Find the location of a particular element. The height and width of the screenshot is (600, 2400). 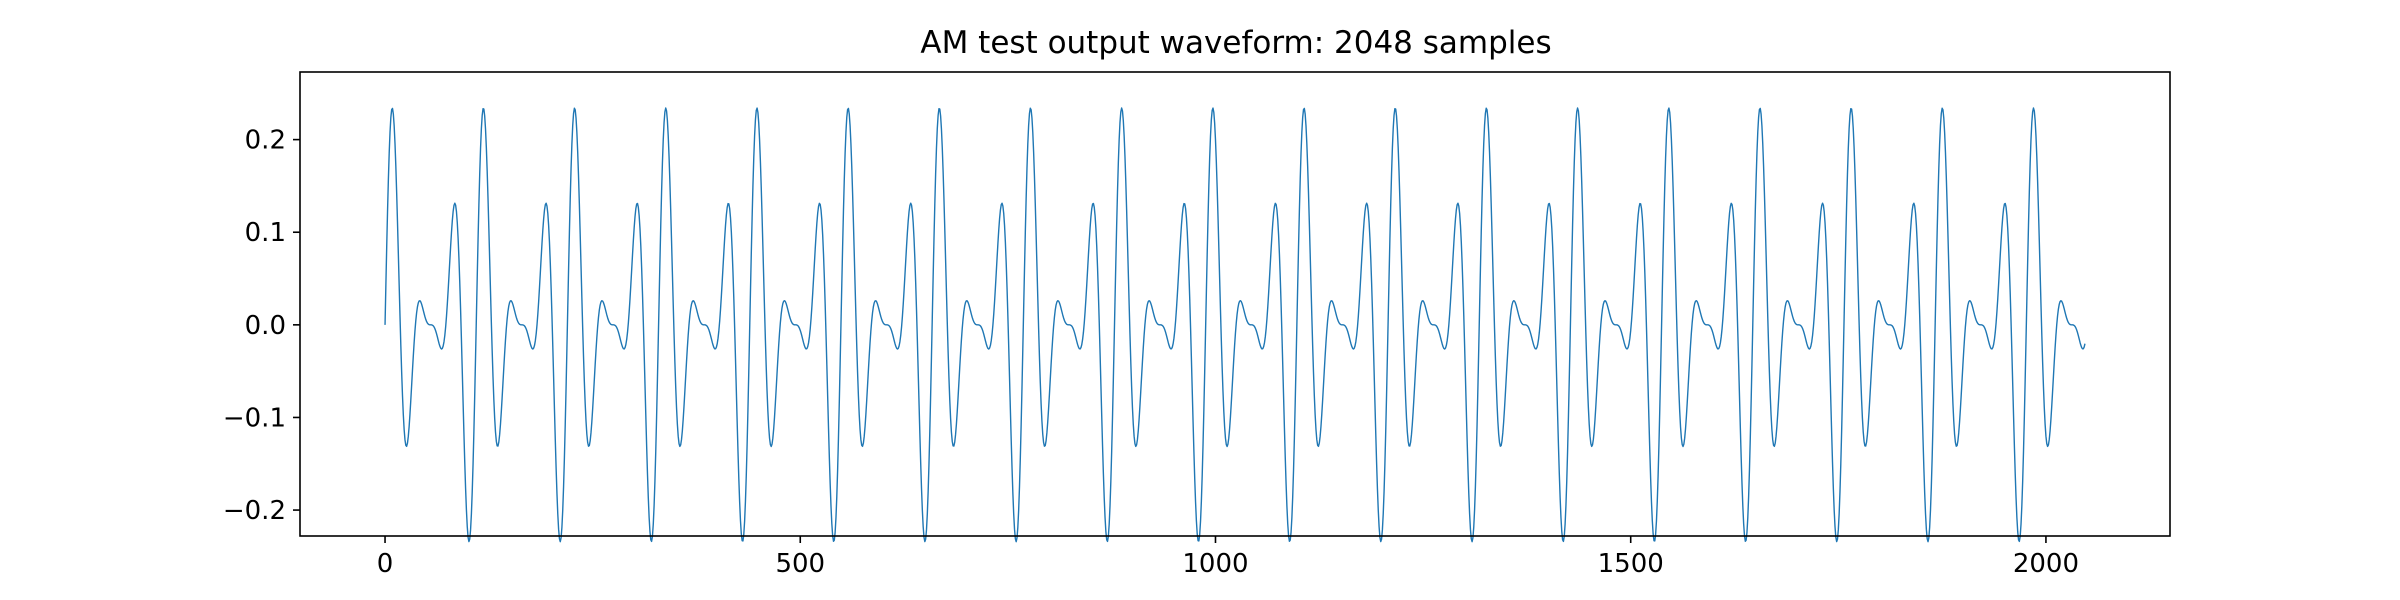

y-tick-label: −0.1 is located at coordinates (254, 418).